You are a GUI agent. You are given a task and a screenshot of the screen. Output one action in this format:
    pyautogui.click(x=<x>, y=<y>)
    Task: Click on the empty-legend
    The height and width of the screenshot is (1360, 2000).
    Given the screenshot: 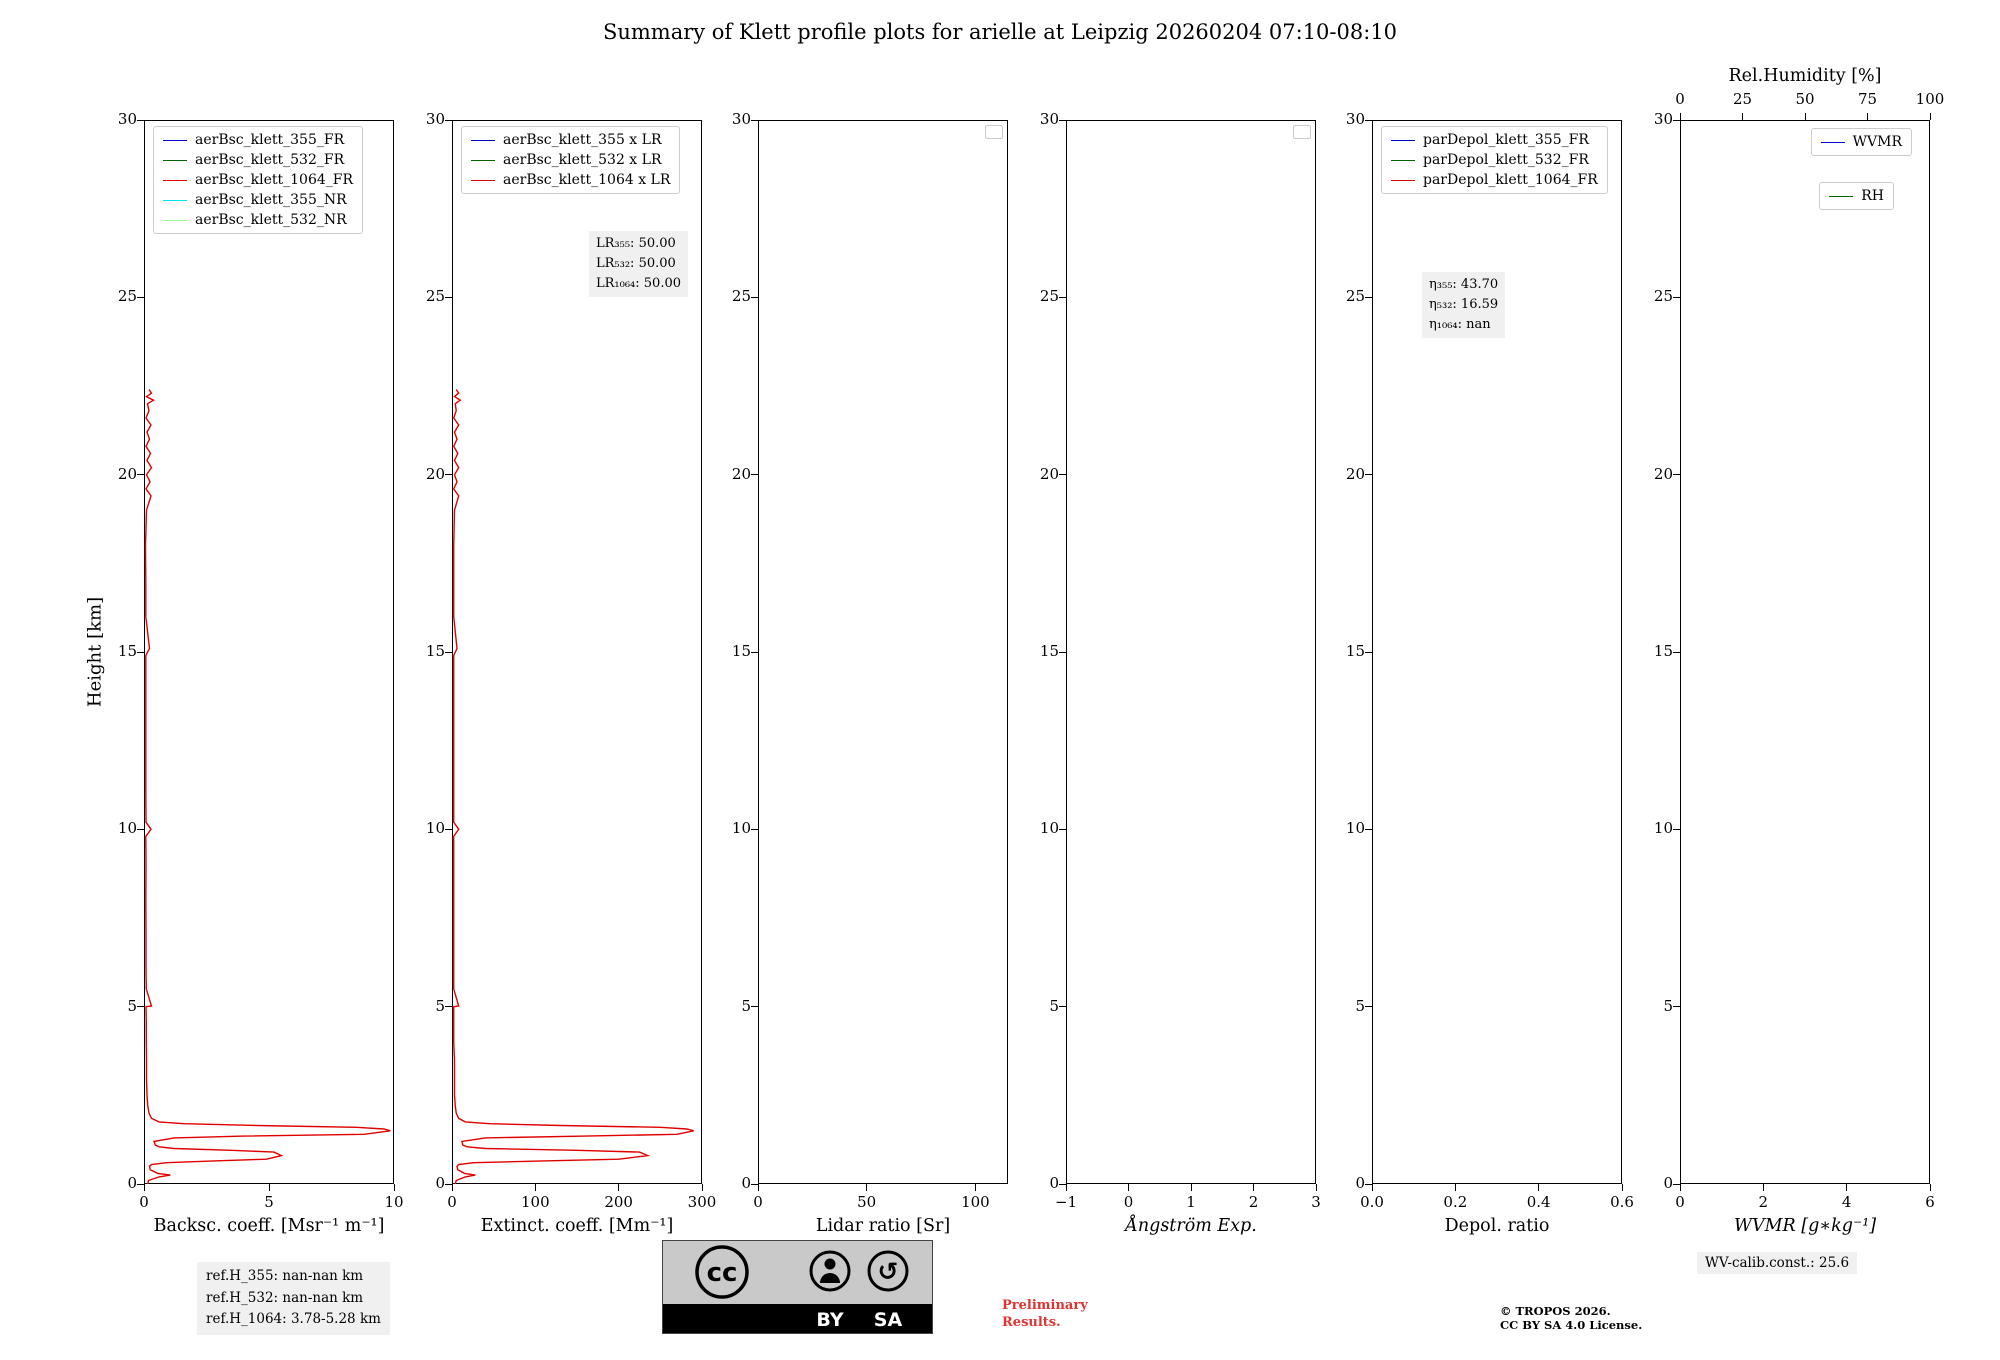 What is the action you would take?
    pyautogui.click(x=1302, y=132)
    